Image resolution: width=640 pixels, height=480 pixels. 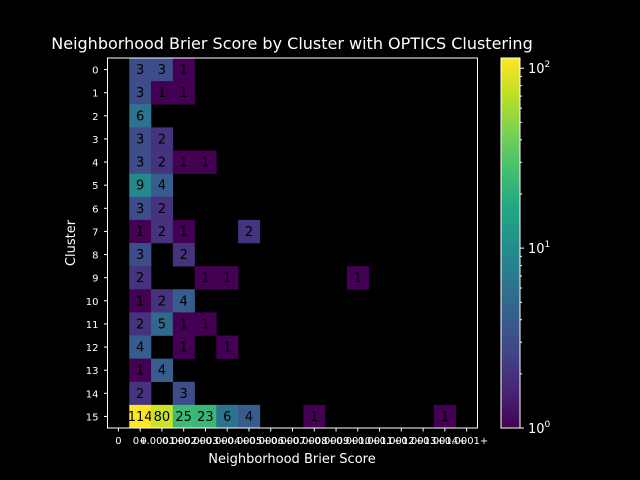 I want to click on y-tick-label: 13, so click(x=92, y=371).